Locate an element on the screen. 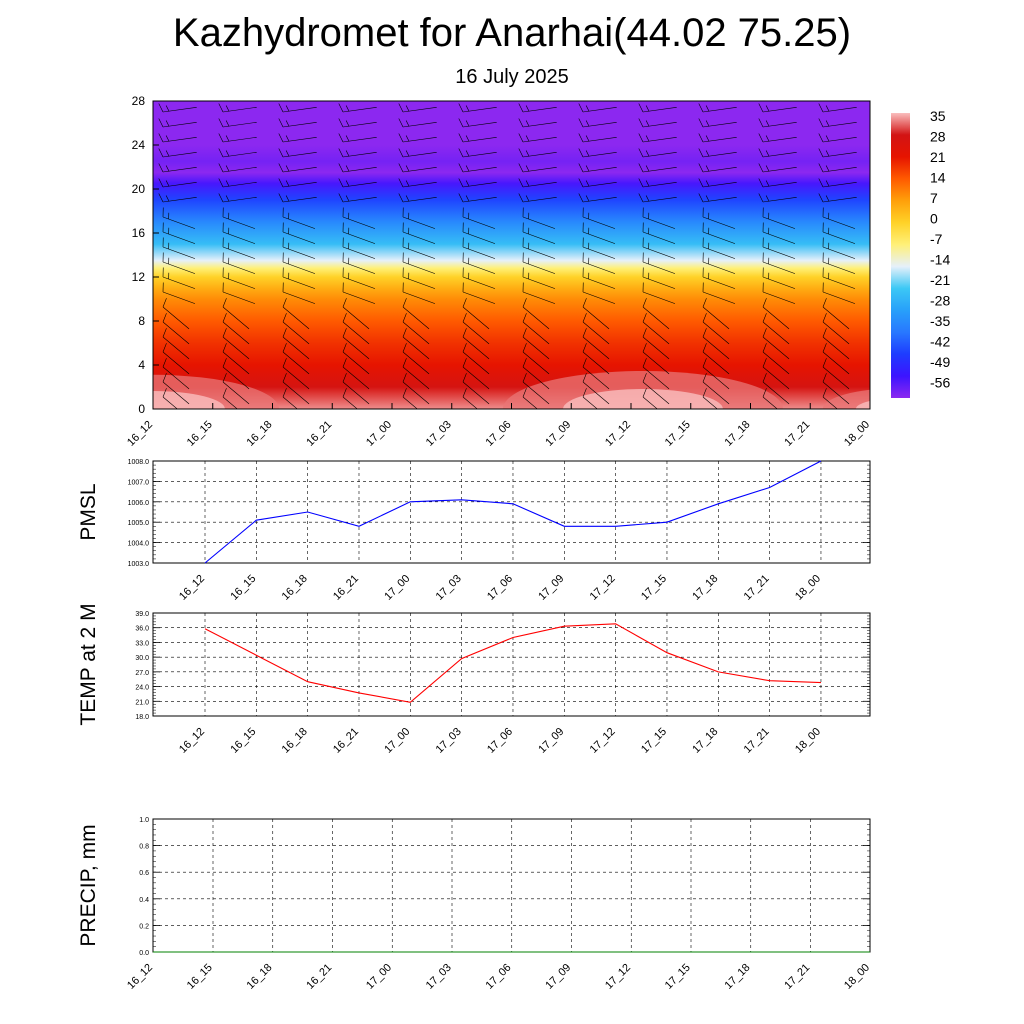 The height and width of the screenshot is (1024, 1024). colorbar-label: 0 is located at coordinates (934, 219).